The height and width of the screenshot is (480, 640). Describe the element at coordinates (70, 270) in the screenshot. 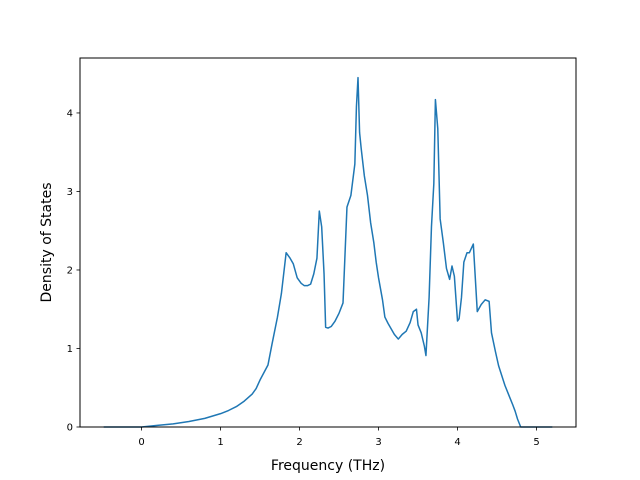

I see `y-tick-label: 2` at that location.